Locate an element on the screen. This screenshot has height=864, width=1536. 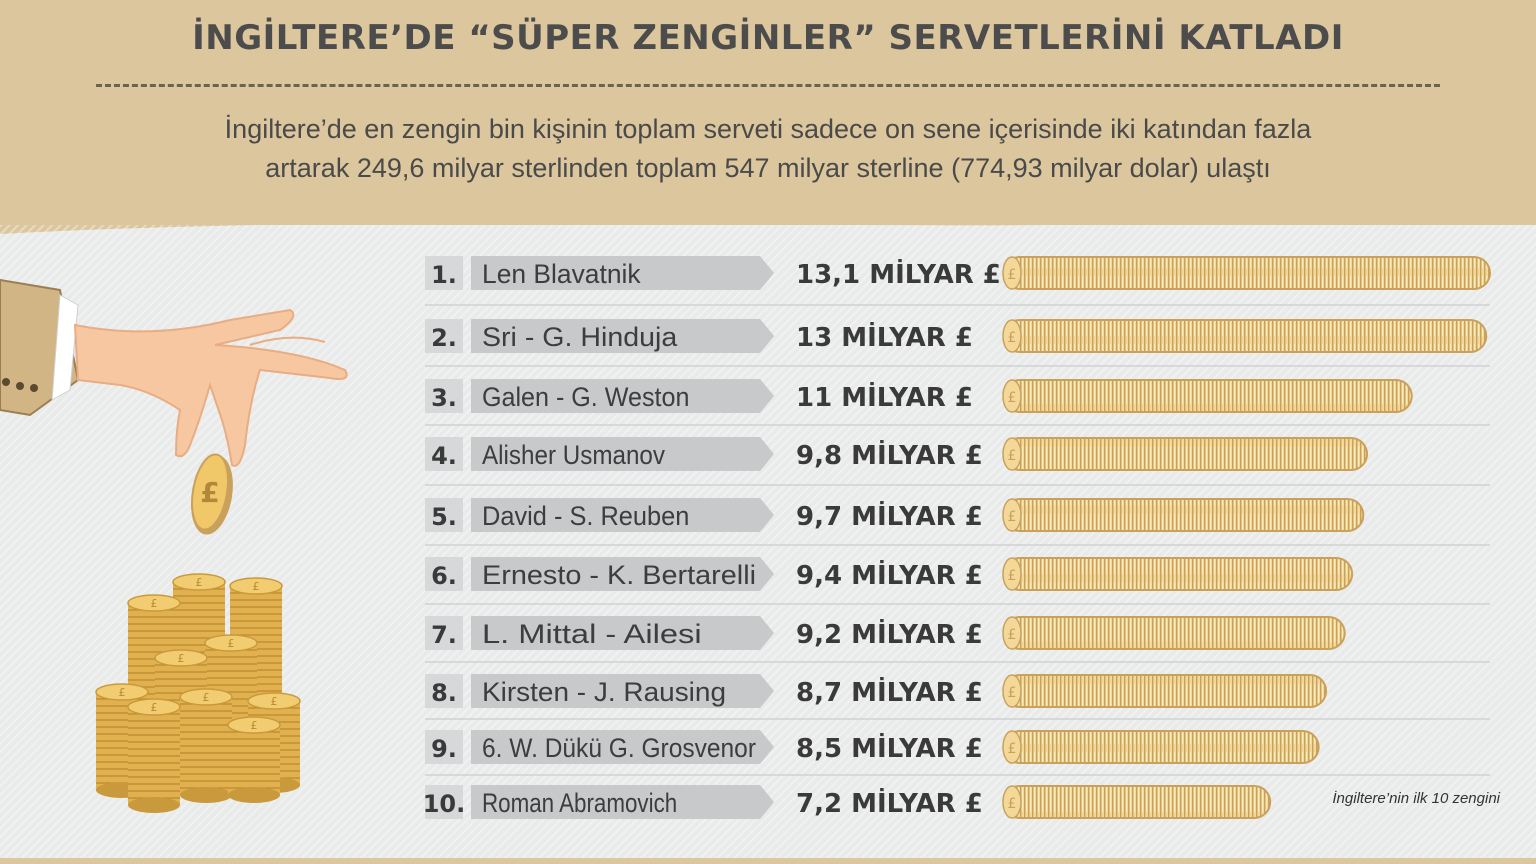
chart-row: 2. Sri - G. Hinduja 13 MİLYAR £ £ is located at coordinates (957, 343).